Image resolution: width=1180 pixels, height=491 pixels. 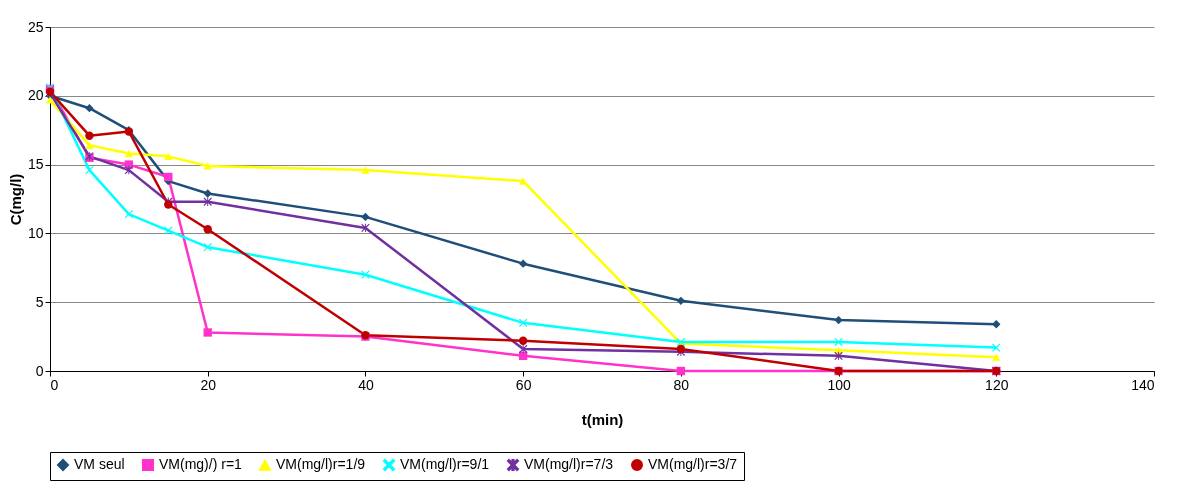 I want to click on y-tick-label: 10, so click(x=35, y=232).